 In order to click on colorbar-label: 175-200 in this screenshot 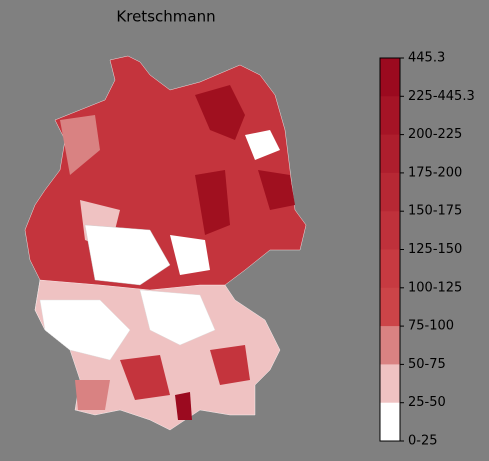, I will do `click(435, 172)`.